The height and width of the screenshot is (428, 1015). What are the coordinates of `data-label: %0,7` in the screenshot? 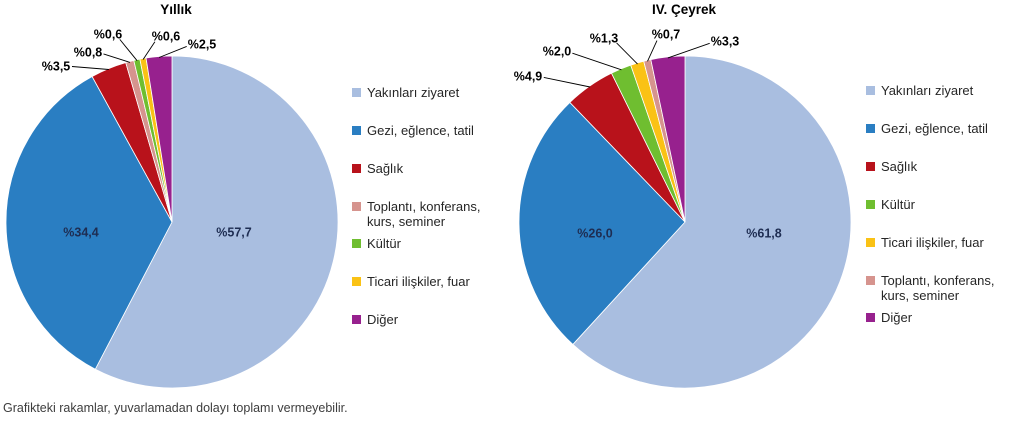 It's located at (666, 35).